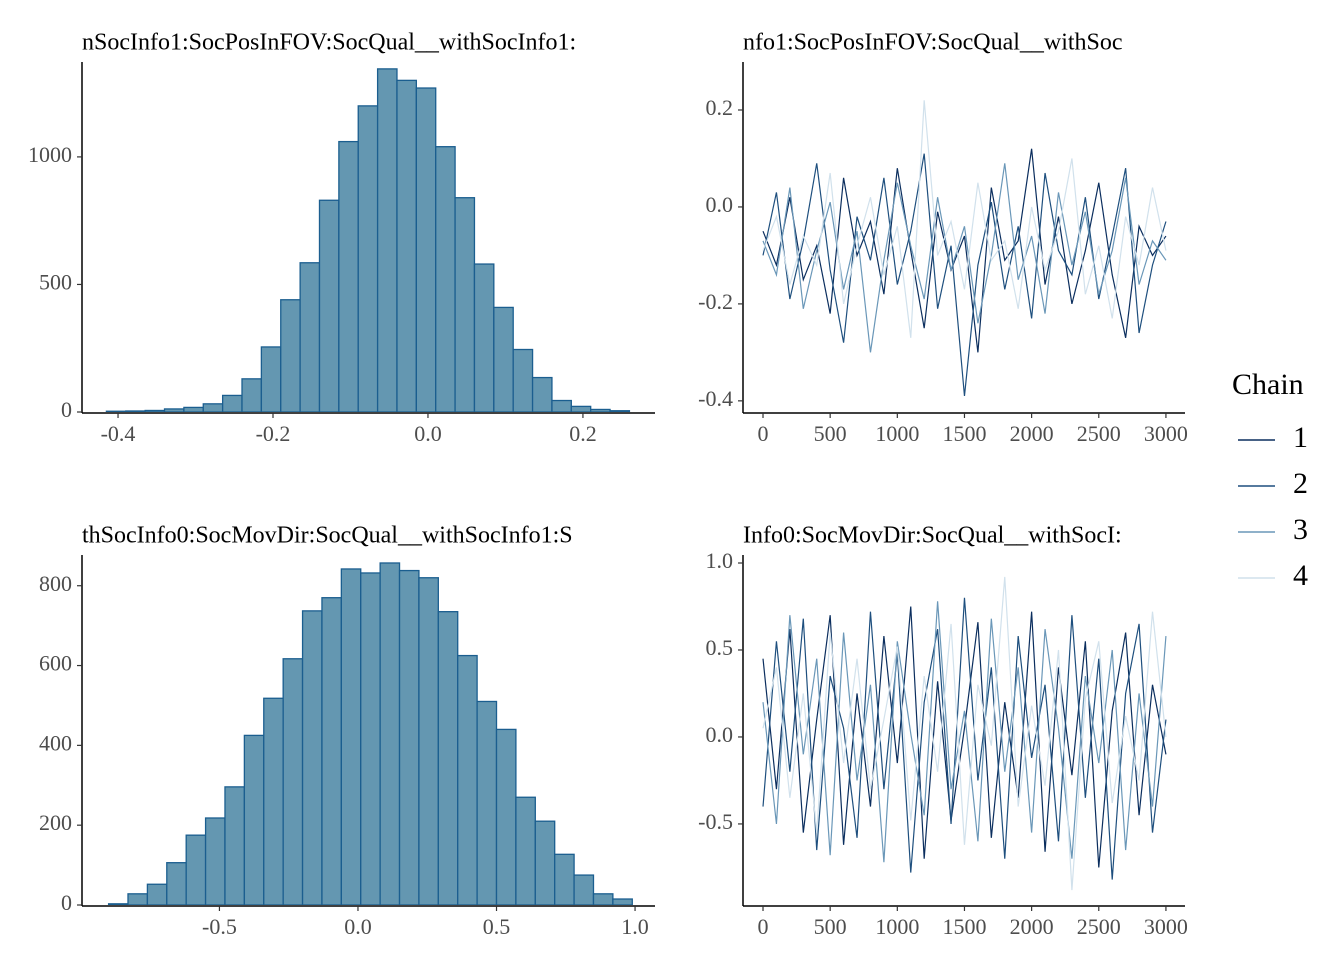 The image size is (1344, 960). What do you see at coordinates (720, 560) in the screenshot?
I see `y-tick-label: 1.0` at bounding box center [720, 560].